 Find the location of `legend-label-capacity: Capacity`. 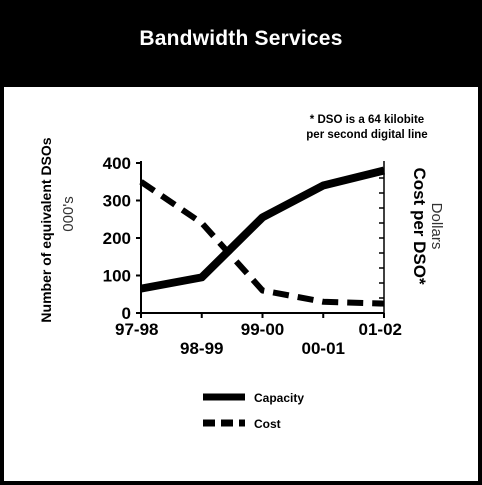

legend-label-capacity: Capacity is located at coordinates (279, 398).